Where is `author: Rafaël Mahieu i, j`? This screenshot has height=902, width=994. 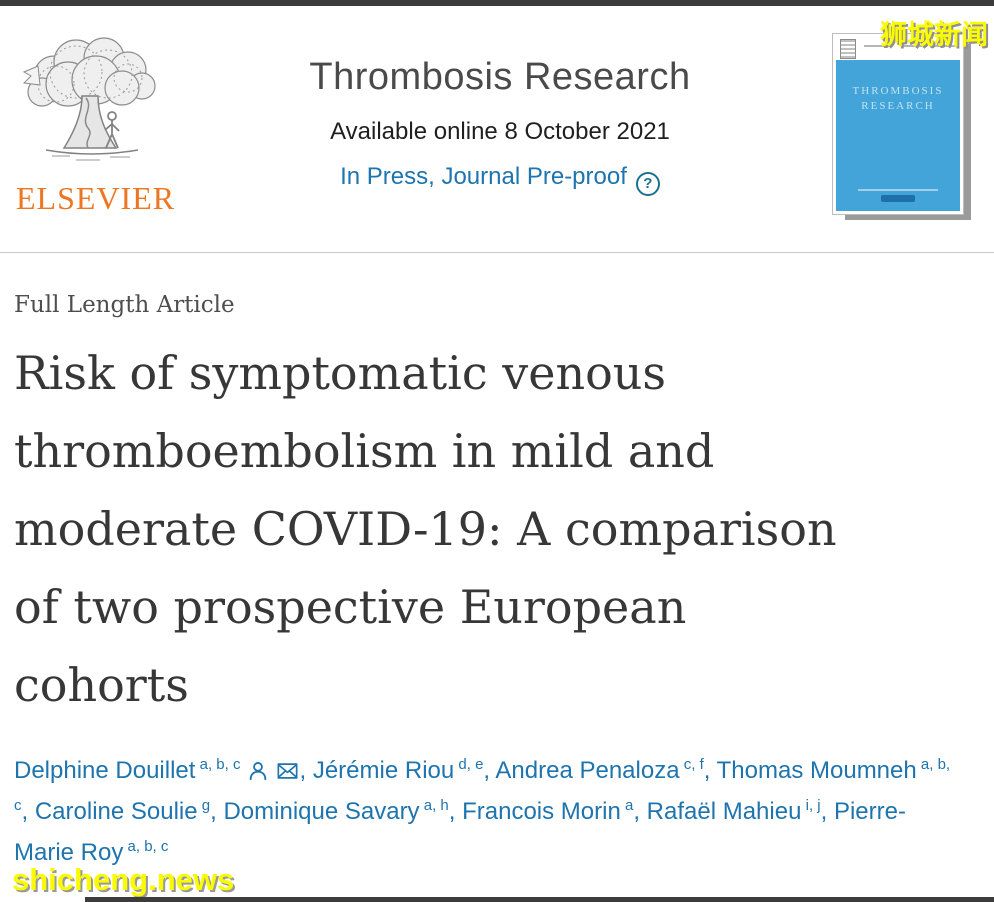
author: Rafaël Mahieu i, j is located at coordinates (734, 811).